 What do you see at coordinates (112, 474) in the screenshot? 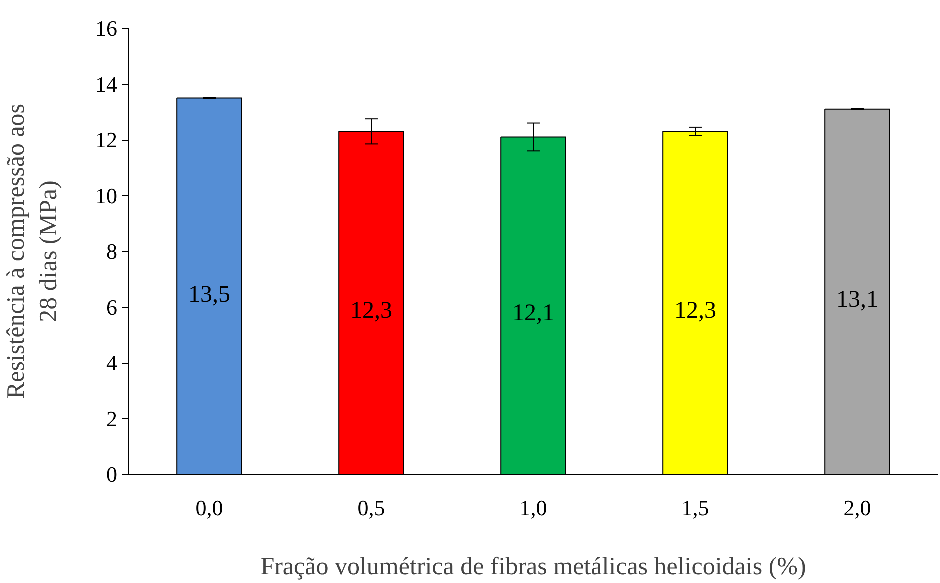
I see `y-tick-label: 0` at bounding box center [112, 474].